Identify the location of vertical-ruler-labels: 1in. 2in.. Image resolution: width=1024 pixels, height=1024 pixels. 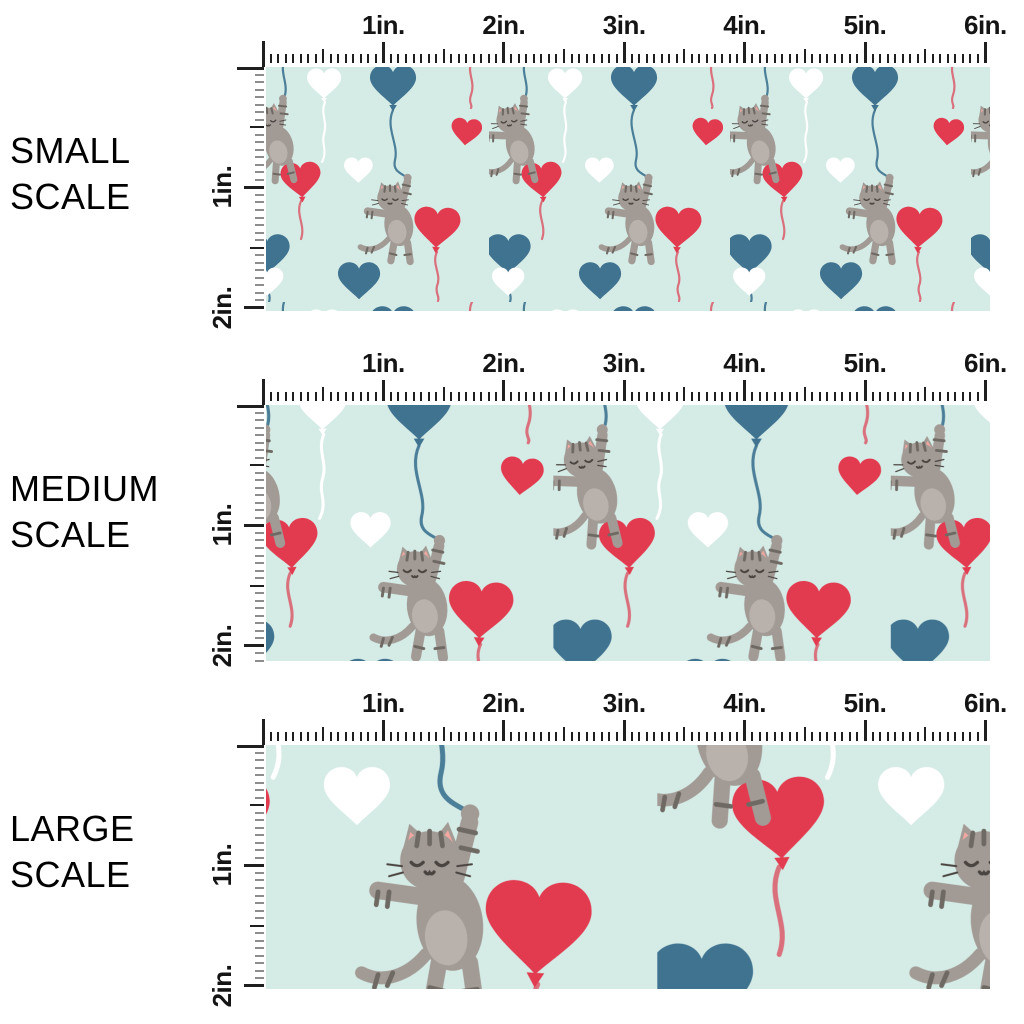
(216, 880).